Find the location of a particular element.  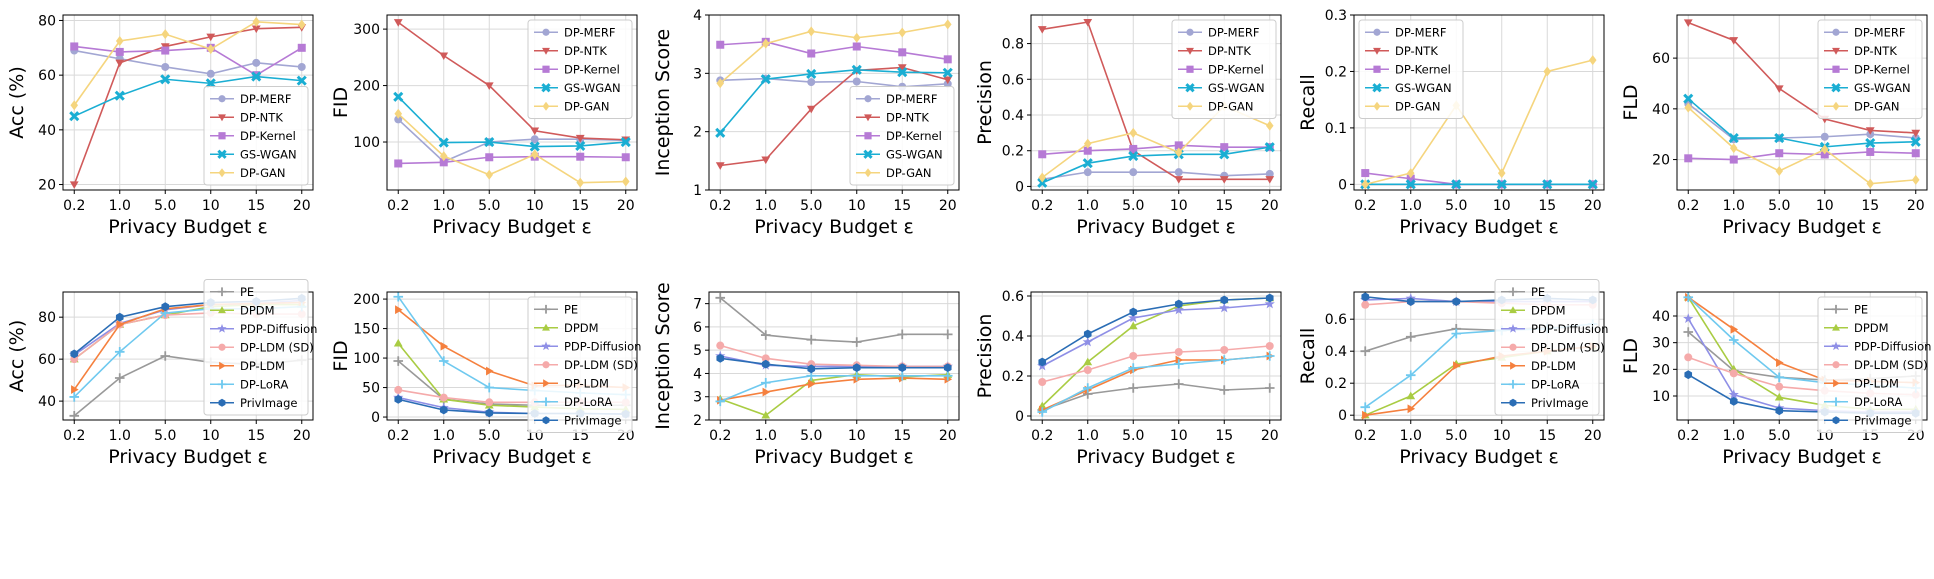

y-tick-label: 80 is located at coordinates (47, 21).